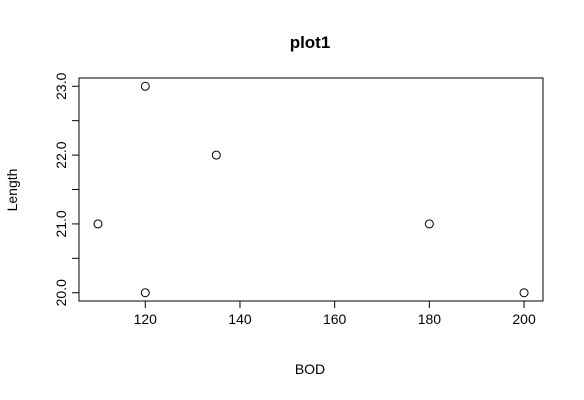 The width and height of the screenshot is (584, 400). I want to click on y-tick-label: 23.0, so click(61, 85).